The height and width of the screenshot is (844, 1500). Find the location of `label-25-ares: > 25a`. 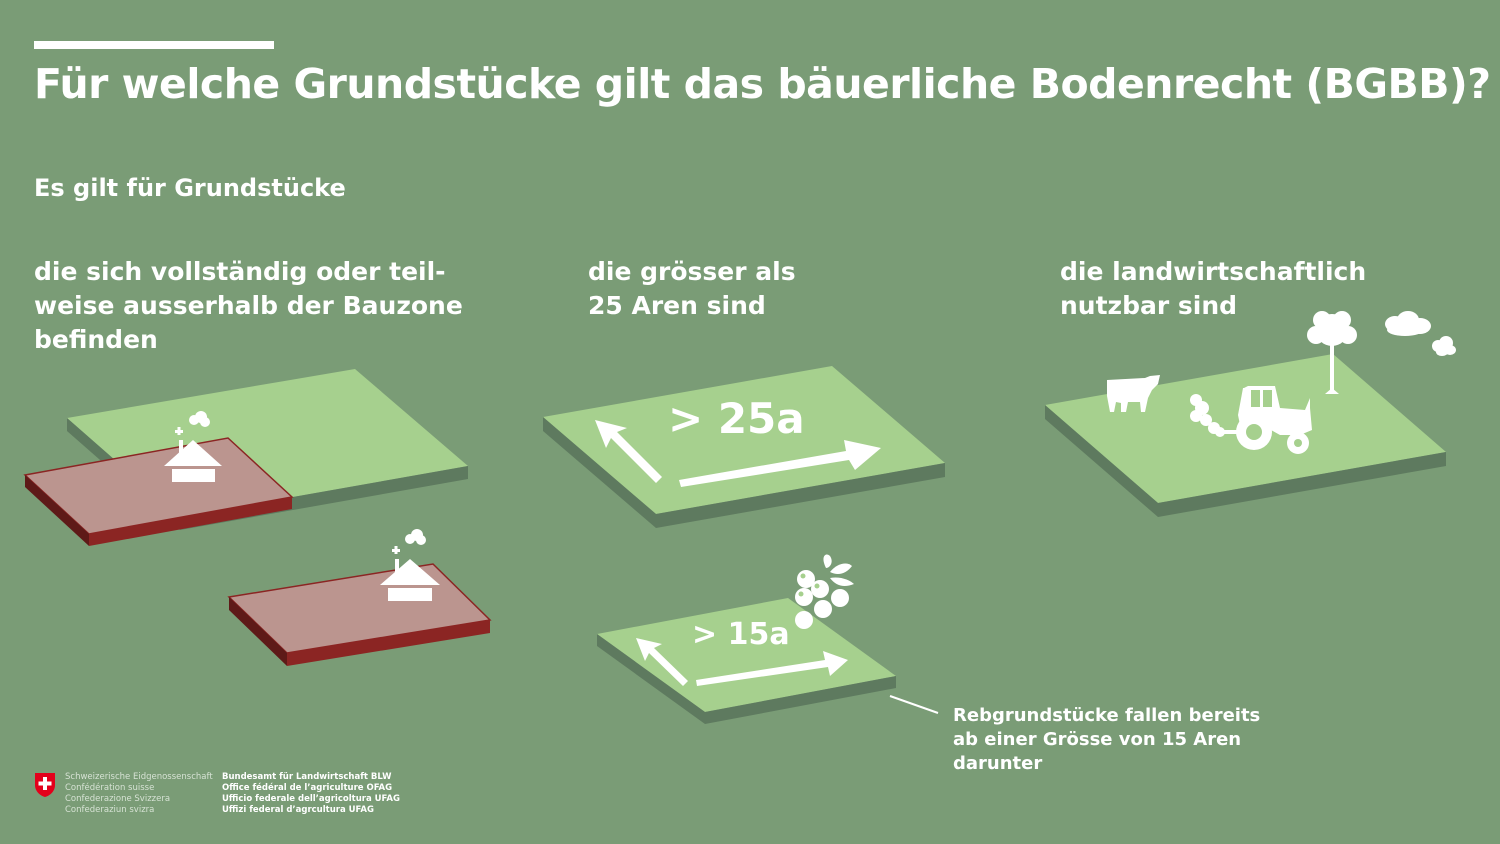

label-25-ares: > 25a is located at coordinates (736, 418).